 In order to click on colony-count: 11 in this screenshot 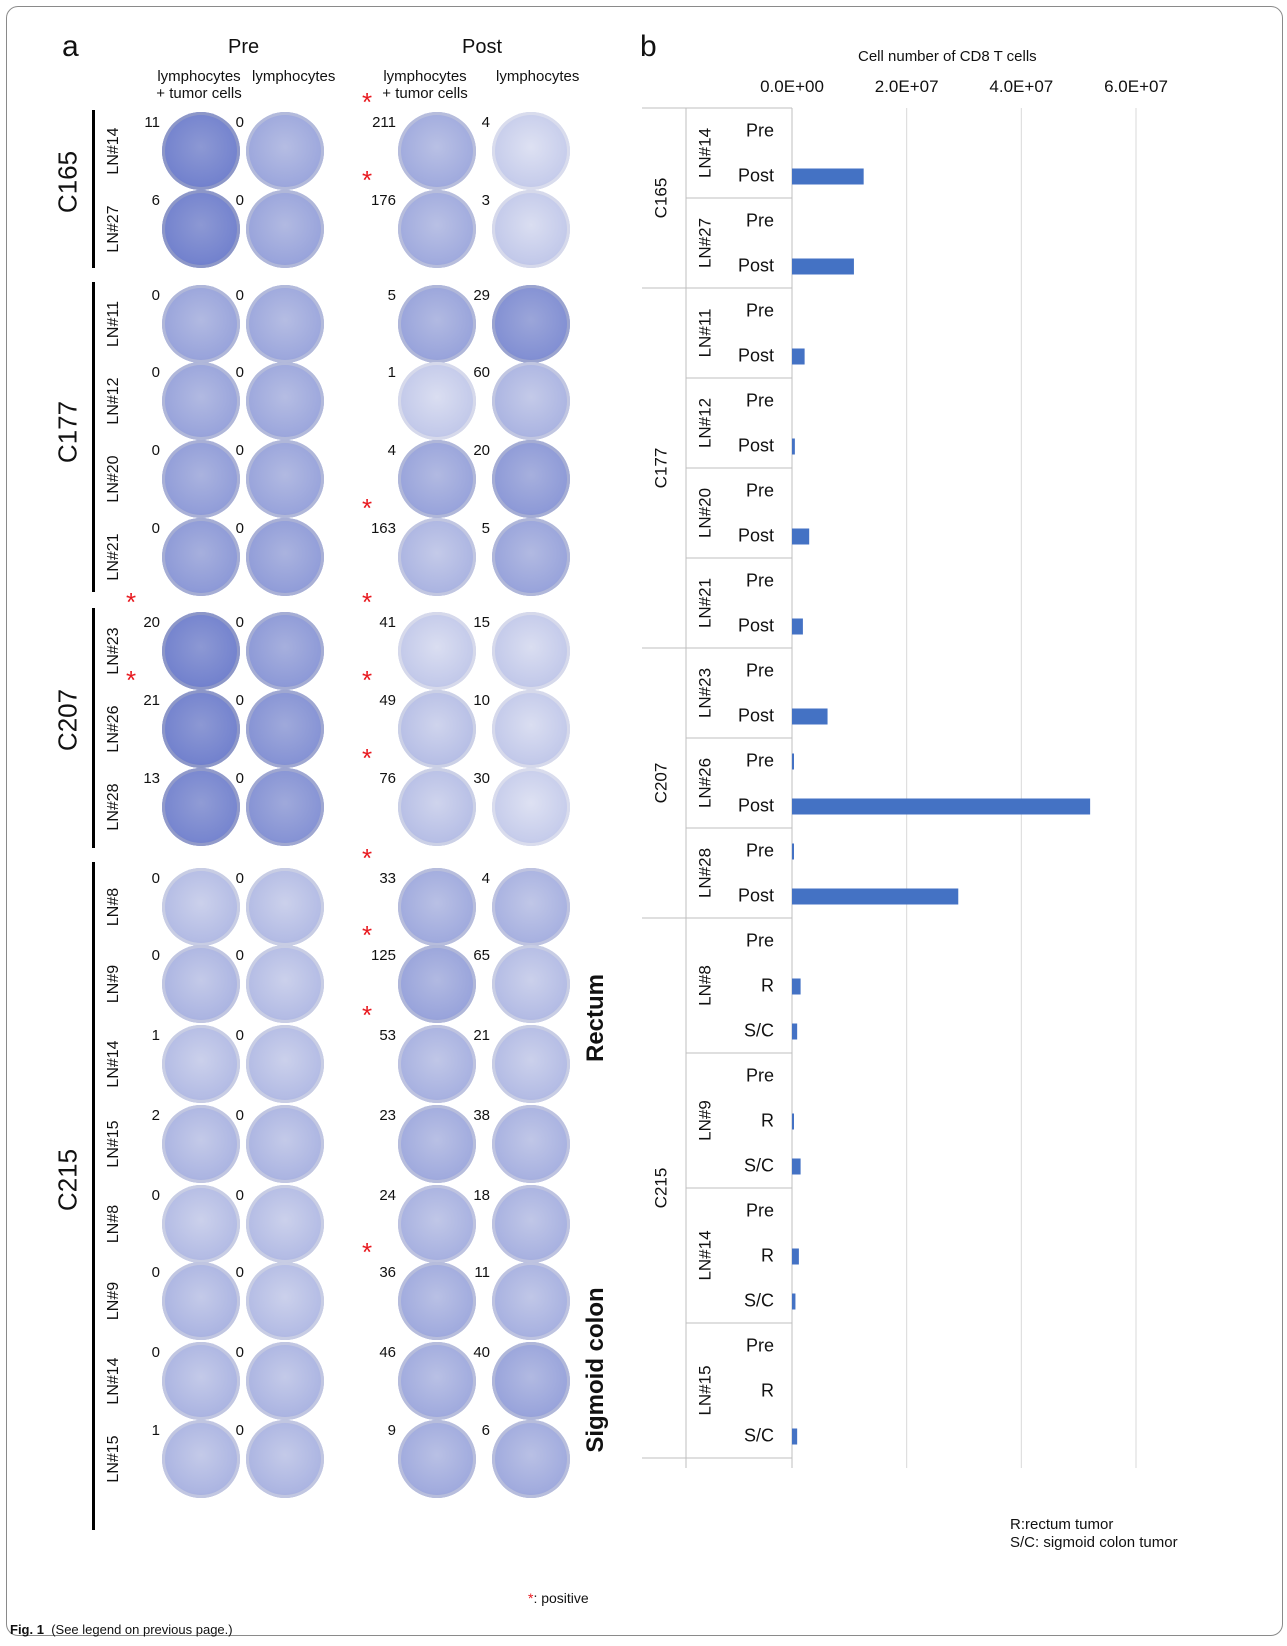, I will do `click(152, 122)`.